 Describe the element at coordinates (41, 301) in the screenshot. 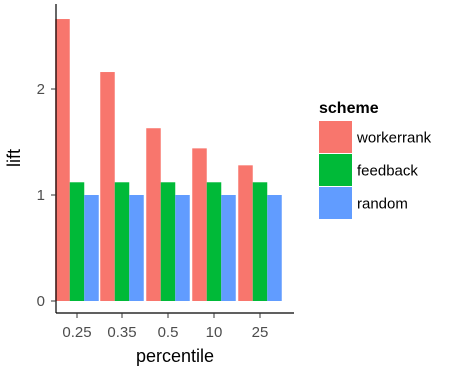

I see `y-tick-label-0: 0` at that location.